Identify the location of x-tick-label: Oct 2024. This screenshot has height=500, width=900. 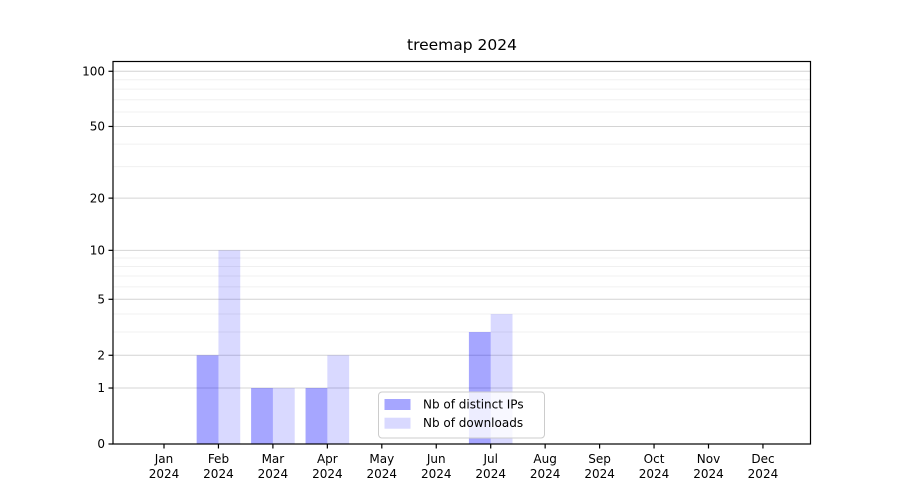
(654, 466).